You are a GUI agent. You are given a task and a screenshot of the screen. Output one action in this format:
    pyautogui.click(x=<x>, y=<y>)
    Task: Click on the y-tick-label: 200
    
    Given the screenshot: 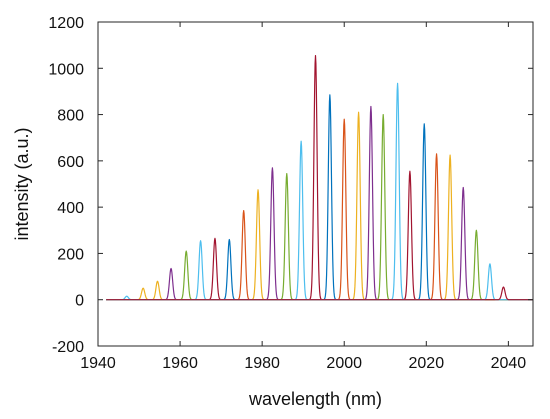 What is the action you would take?
    pyautogui.click(x=70, y=254)
    